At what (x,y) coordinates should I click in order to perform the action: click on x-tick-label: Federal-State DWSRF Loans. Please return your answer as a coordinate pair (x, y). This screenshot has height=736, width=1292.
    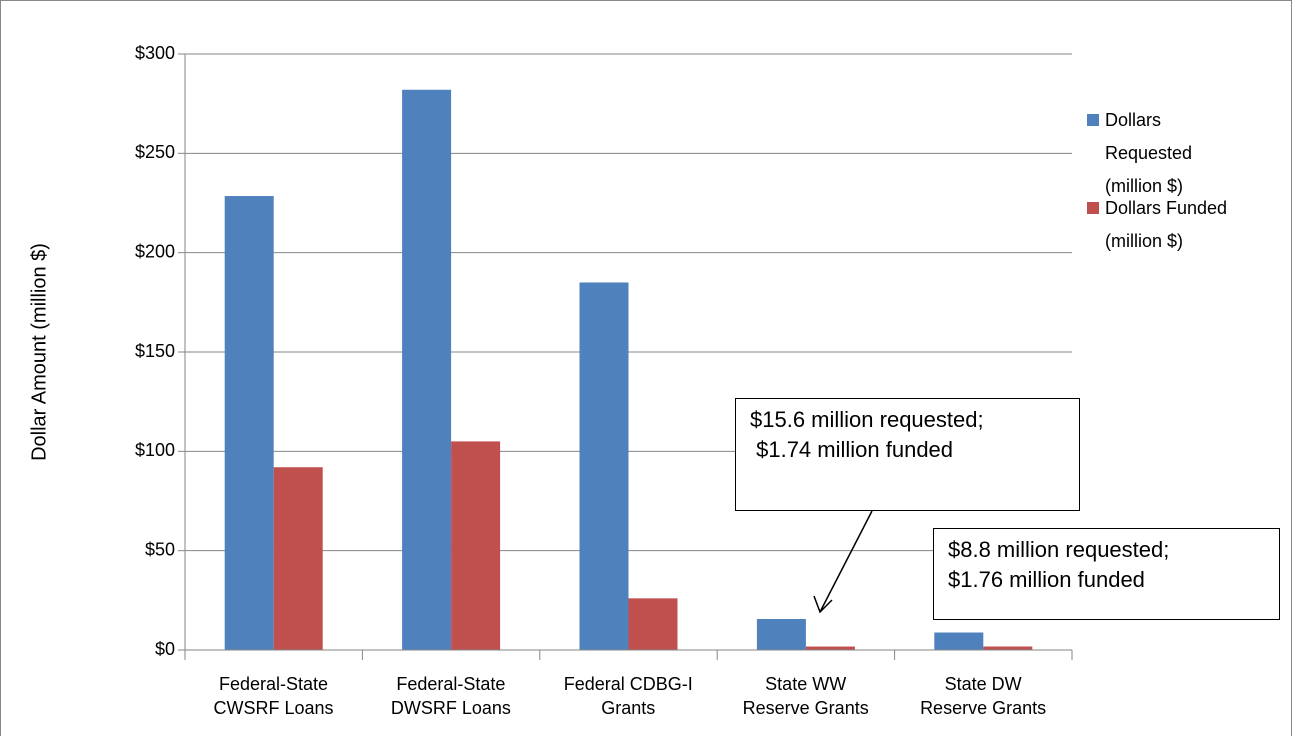
    Looking at the image, I should click on (450, 696).